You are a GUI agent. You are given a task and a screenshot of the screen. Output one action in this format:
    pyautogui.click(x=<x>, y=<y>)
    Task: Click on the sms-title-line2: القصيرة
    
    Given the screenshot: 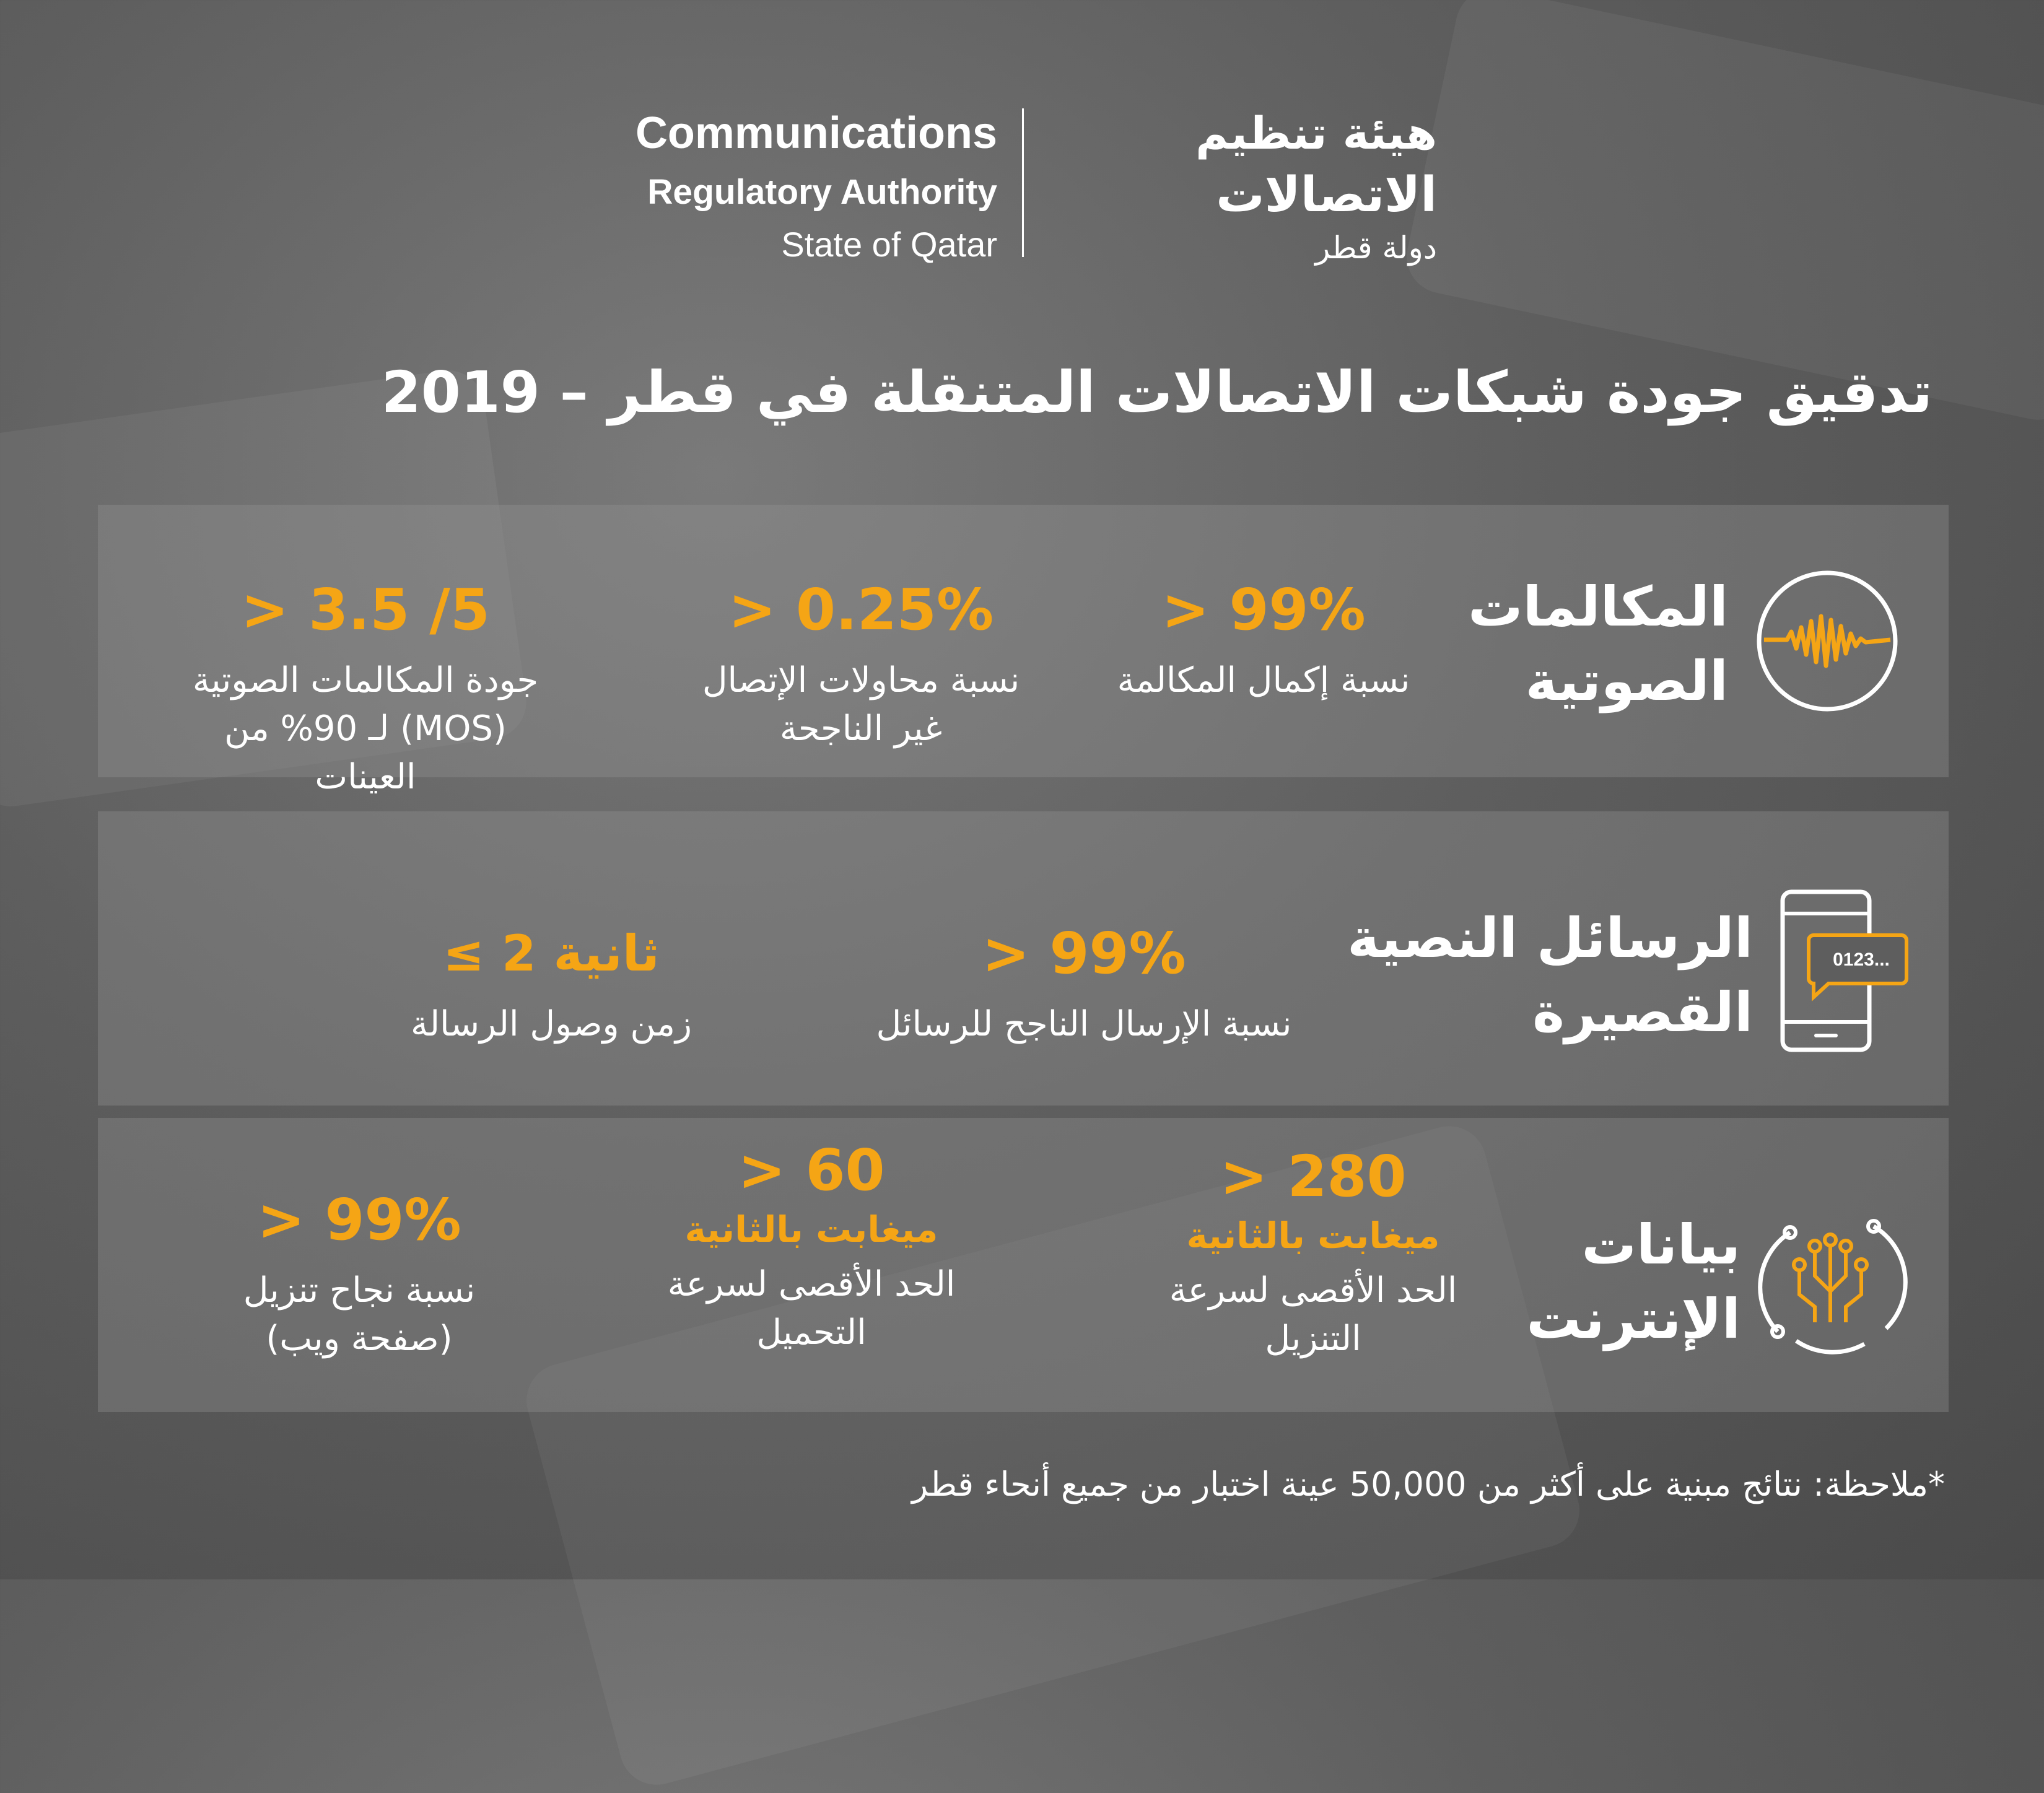 What is the action you would take?
    pyautogui.click(x=1642, y=1012)
    